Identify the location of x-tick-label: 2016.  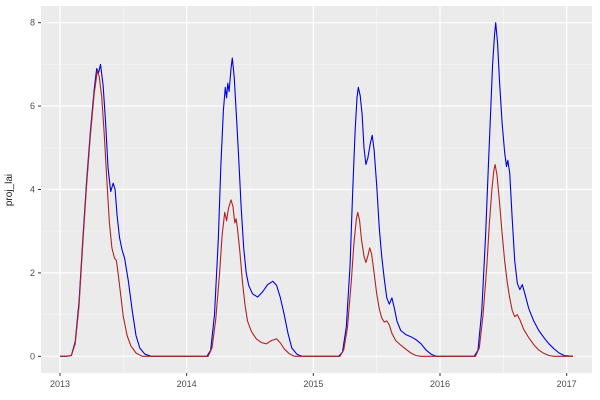
(440, 384).